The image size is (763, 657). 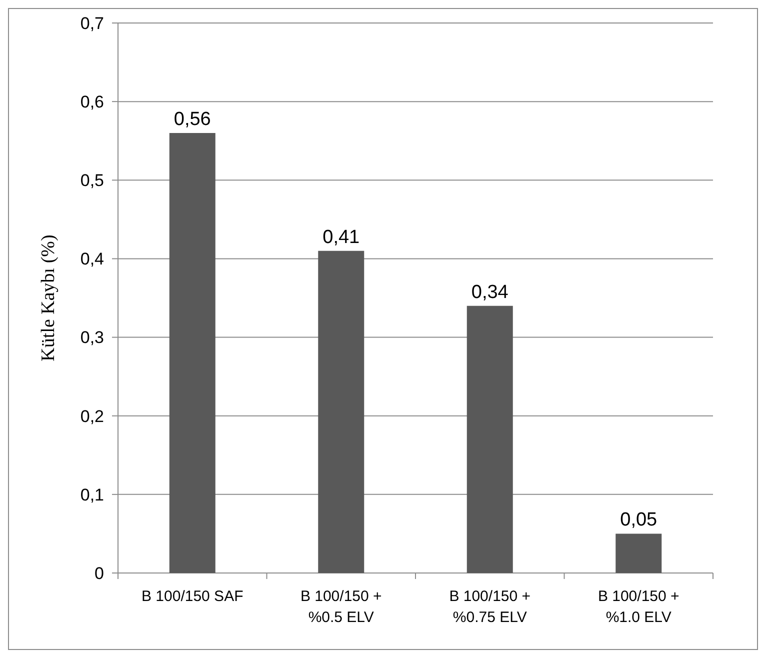 What do you see at coordinates (341, 607) in the screenshot?
I see `x-tick-label: B 100/150 + %0.5 ELV` at bounding box center [341, 607].